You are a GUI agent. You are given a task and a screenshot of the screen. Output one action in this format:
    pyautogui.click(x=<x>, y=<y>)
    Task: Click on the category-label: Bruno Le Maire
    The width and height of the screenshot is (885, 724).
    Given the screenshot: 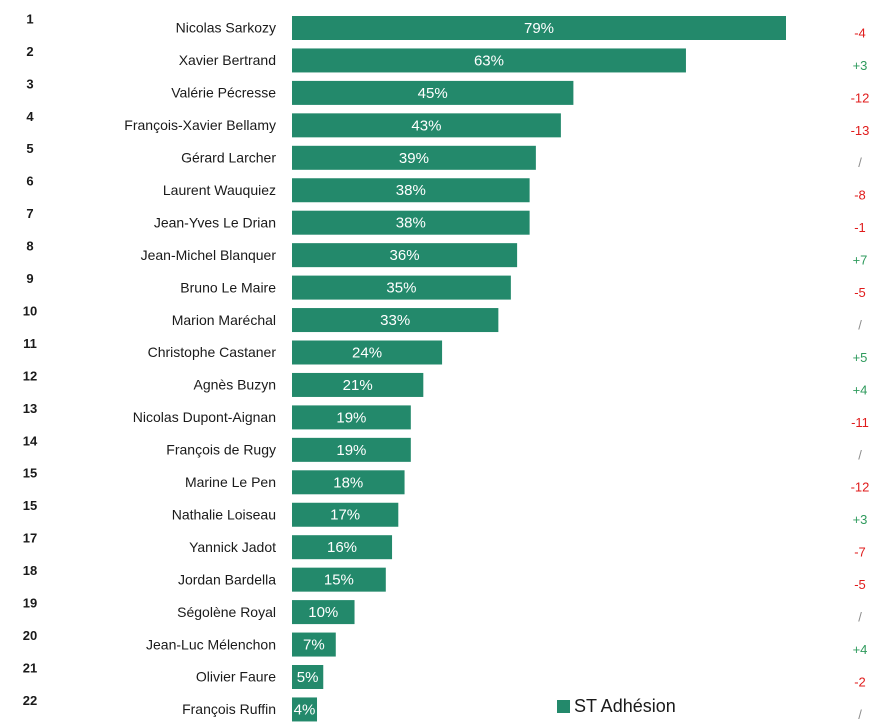 What is the action you would take?
    pyautogui.click(x=228, y=287)
    